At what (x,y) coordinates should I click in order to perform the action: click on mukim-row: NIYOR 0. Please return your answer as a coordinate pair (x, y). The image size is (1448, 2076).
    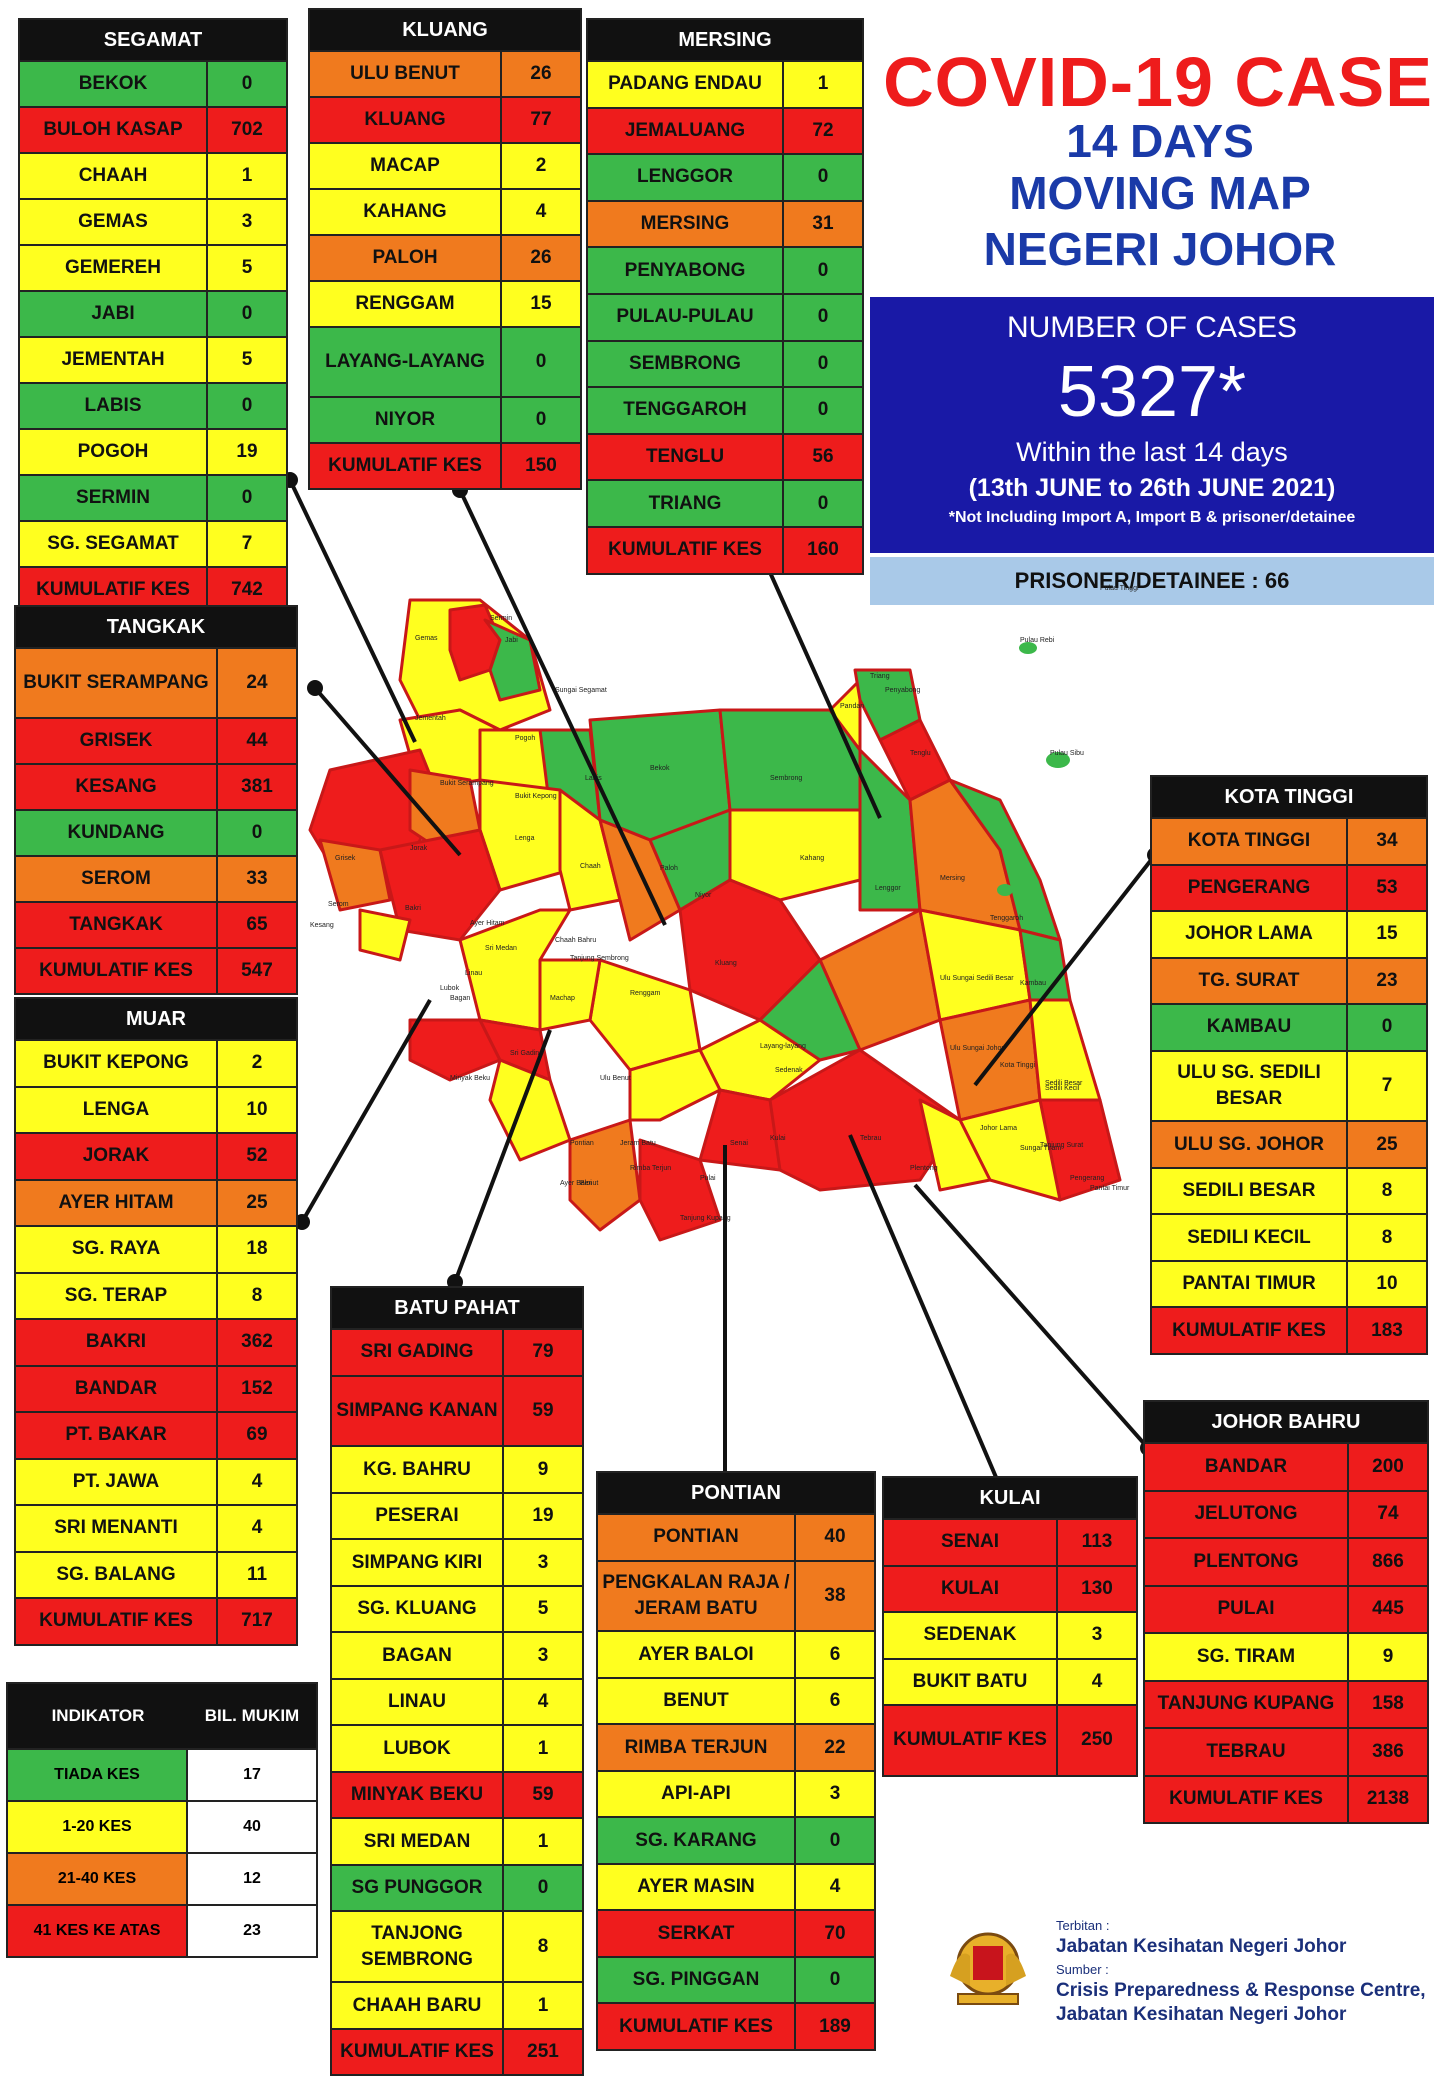
    Looking at the image, I should click on (445, 419).